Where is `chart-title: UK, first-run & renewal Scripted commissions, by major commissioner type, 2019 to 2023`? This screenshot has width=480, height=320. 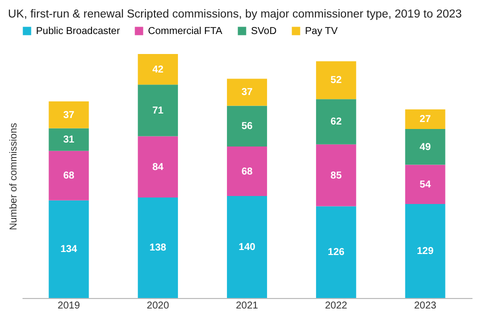 chart-title: UK, first-run & renewal Scripted commissions, by major commissioner type, 2019 to 2023 is located at coordinates (235, 14).